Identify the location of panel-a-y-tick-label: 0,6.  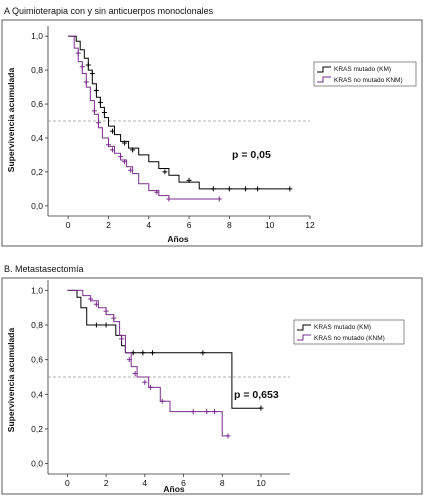
(37, 104).